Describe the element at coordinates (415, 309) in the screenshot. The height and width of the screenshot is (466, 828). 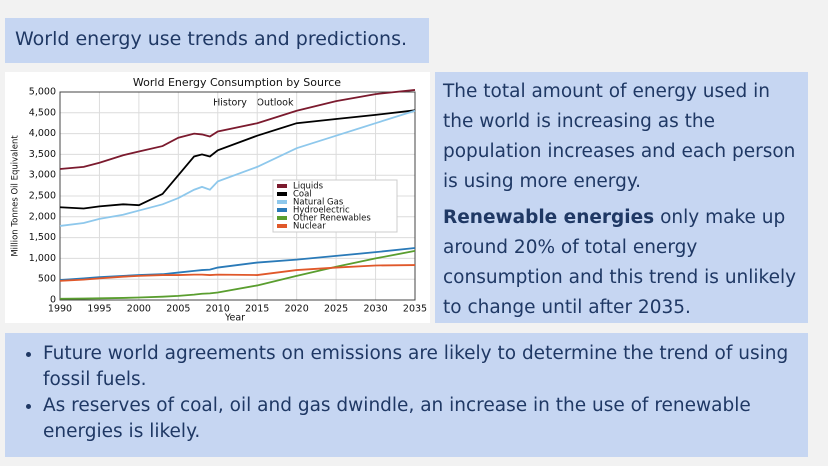
I see `x-tick-label: 2035` at that location.